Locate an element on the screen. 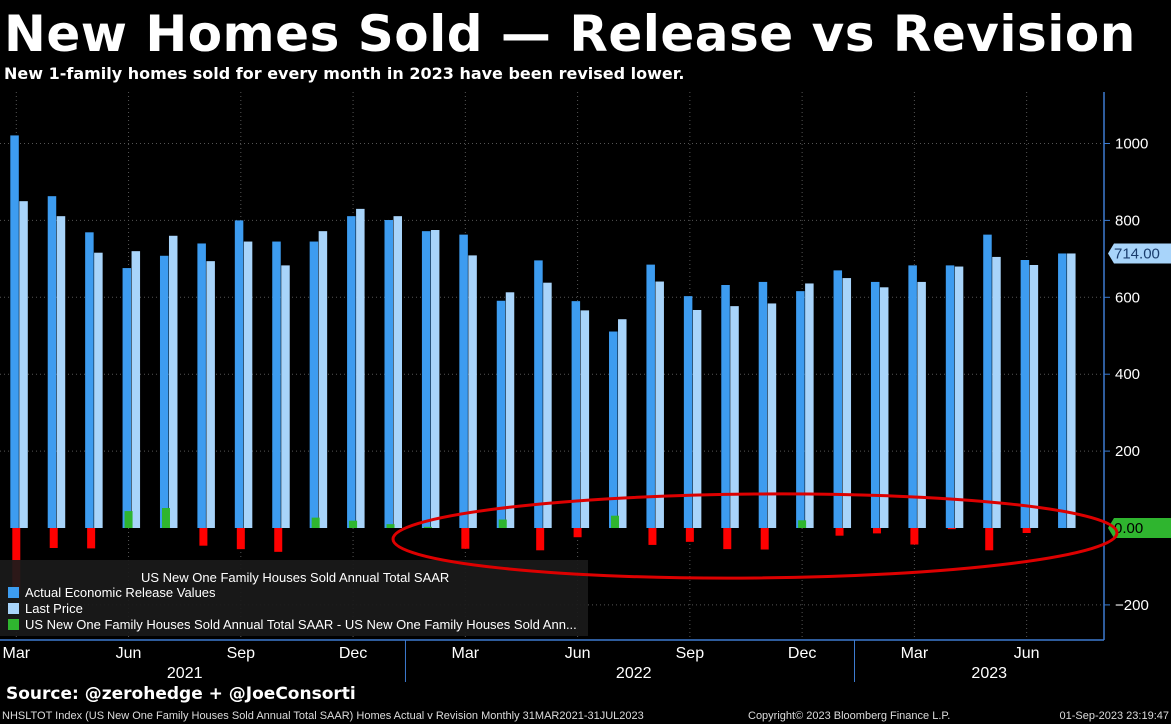 The width and height of the screenshot is (1171, 724). x-tick-label: Dec is located at coordinates (802, 653).